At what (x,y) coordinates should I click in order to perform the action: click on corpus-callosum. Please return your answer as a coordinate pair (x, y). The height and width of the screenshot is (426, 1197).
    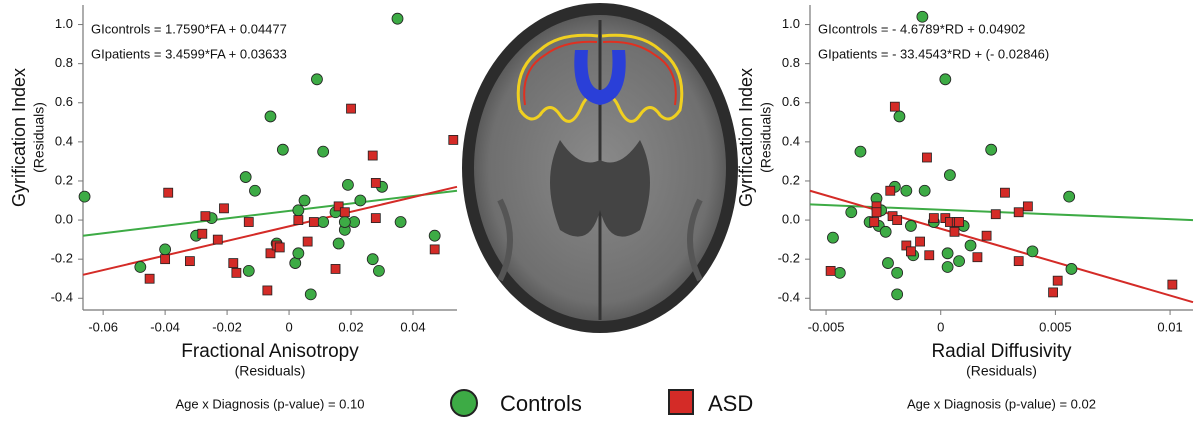
    Looking at the image, I should click on (600, 77).